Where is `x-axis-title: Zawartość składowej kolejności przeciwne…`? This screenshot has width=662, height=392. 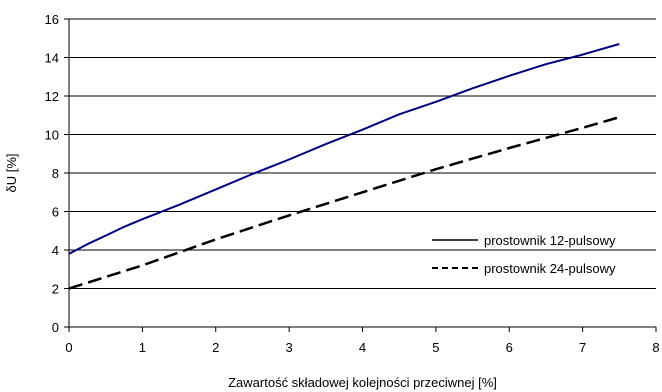 x-axis-title: Zawartość składowej kolejności przeciwne… is located at coordinates (362, 382).